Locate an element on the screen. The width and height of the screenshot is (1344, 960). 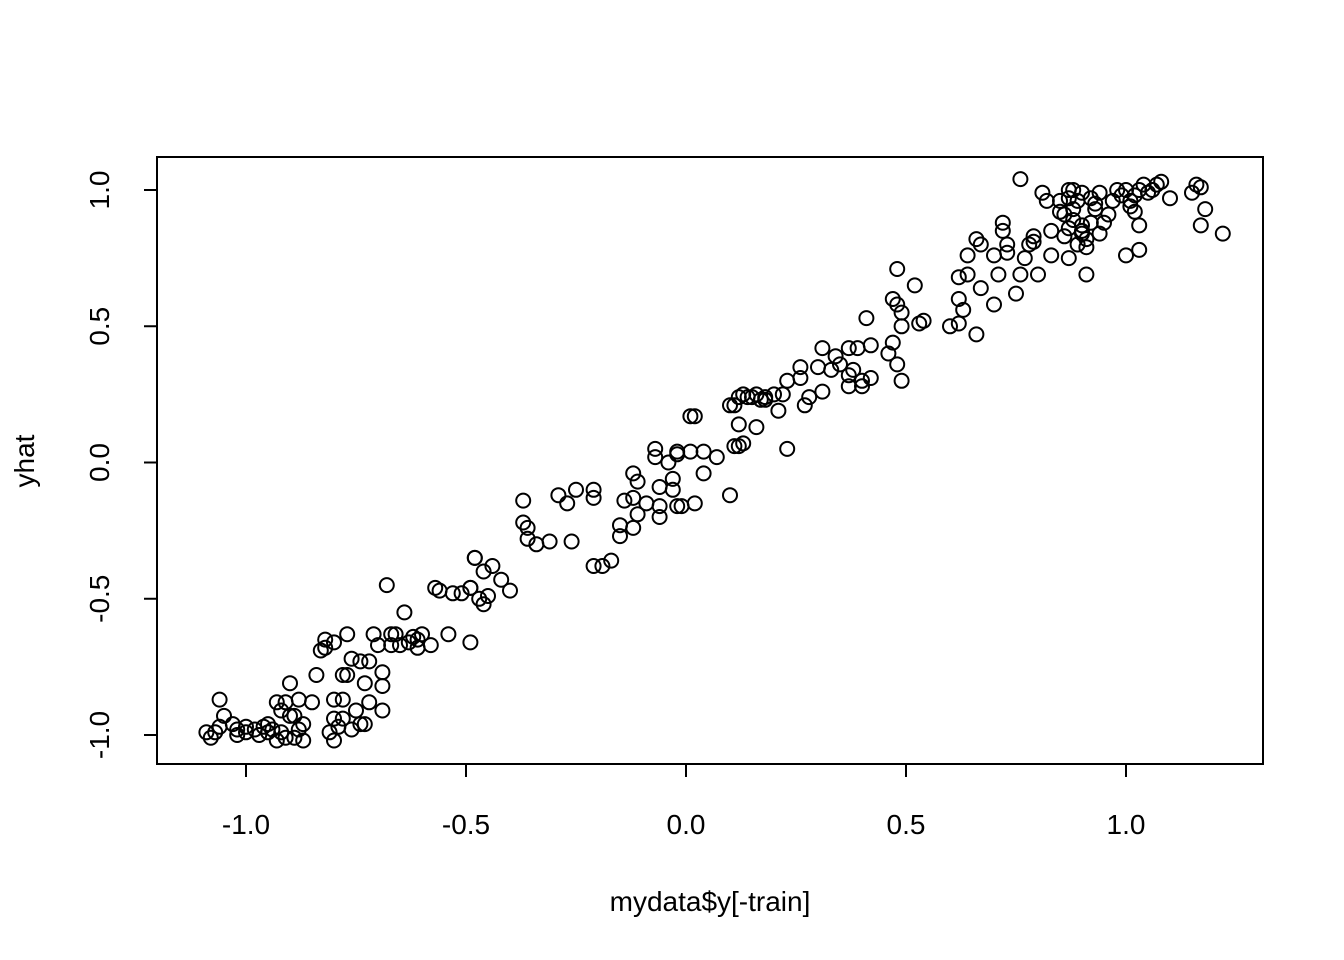
y-tick-label: -0.5 is located at coordinates (99, 599).